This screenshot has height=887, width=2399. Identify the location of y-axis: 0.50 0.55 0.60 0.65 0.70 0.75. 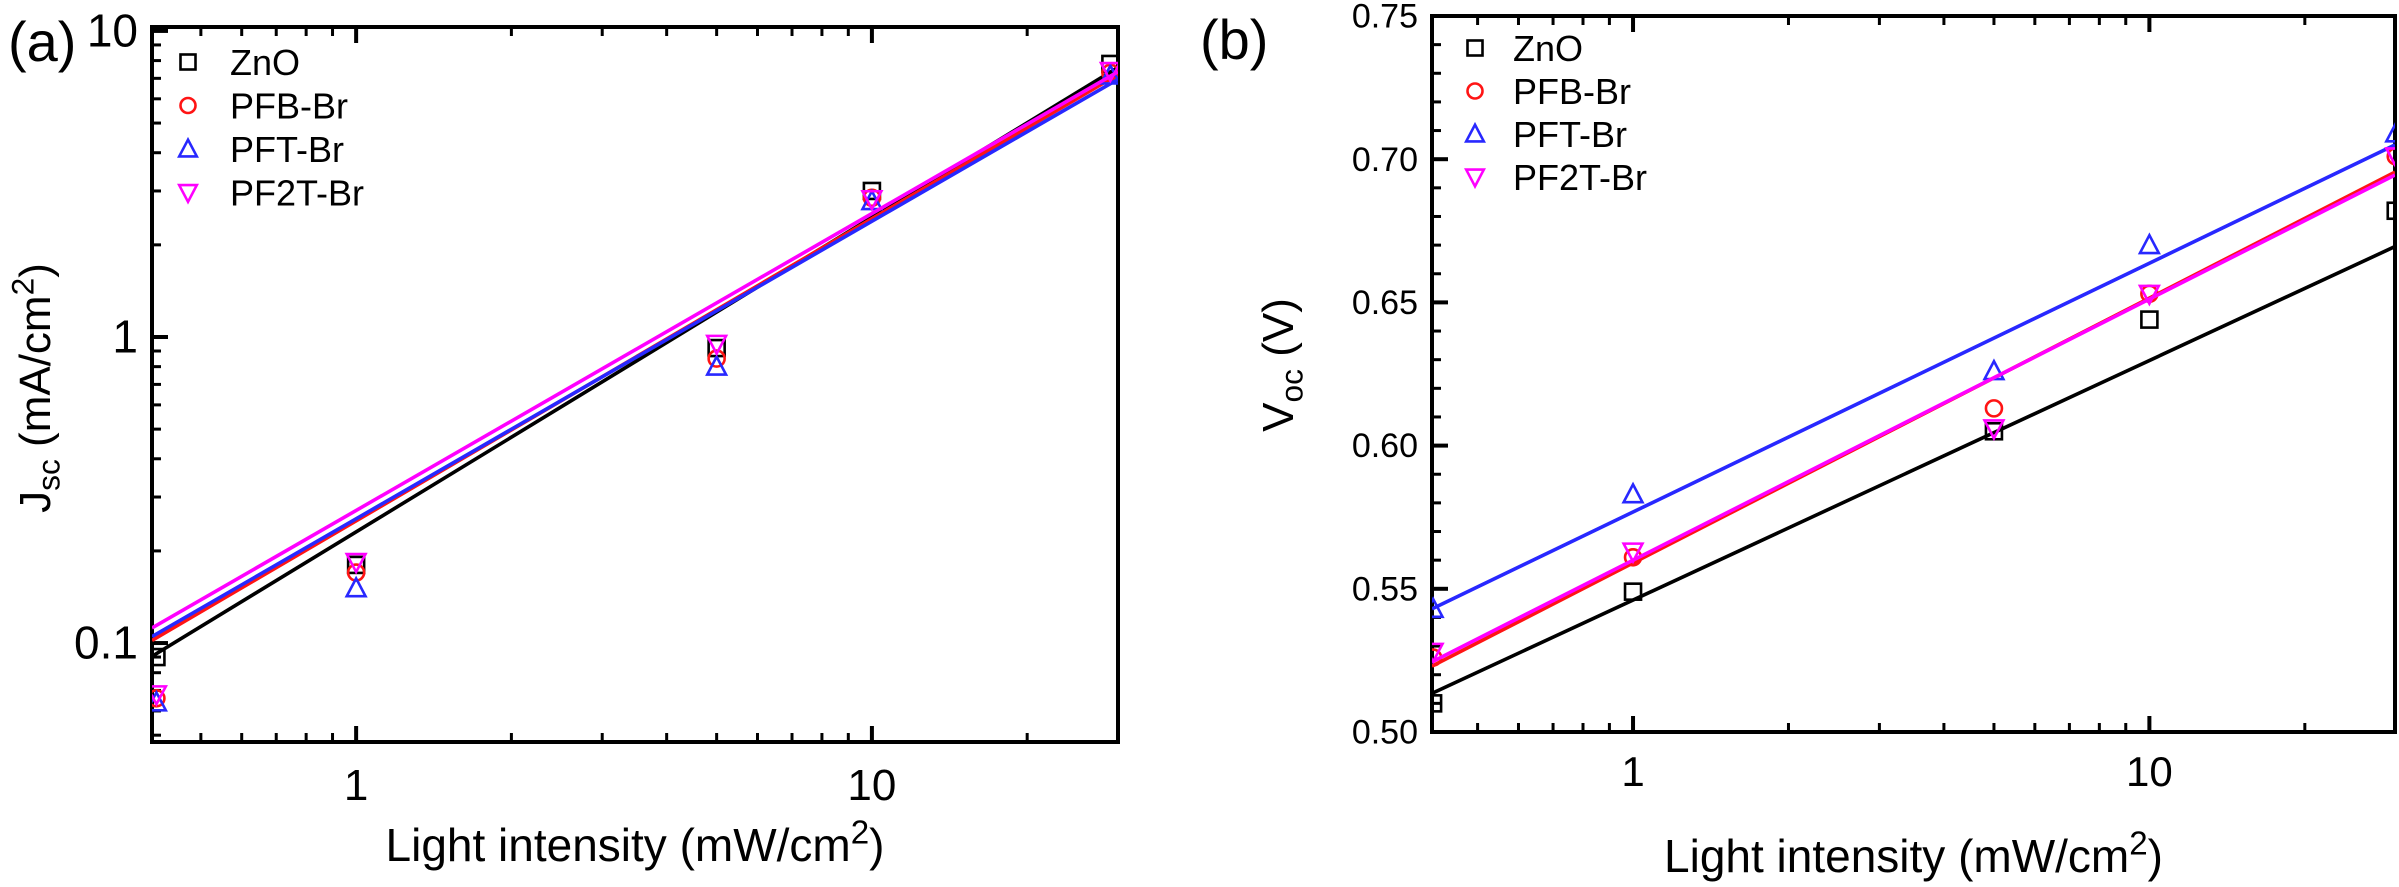
(1400, 376).